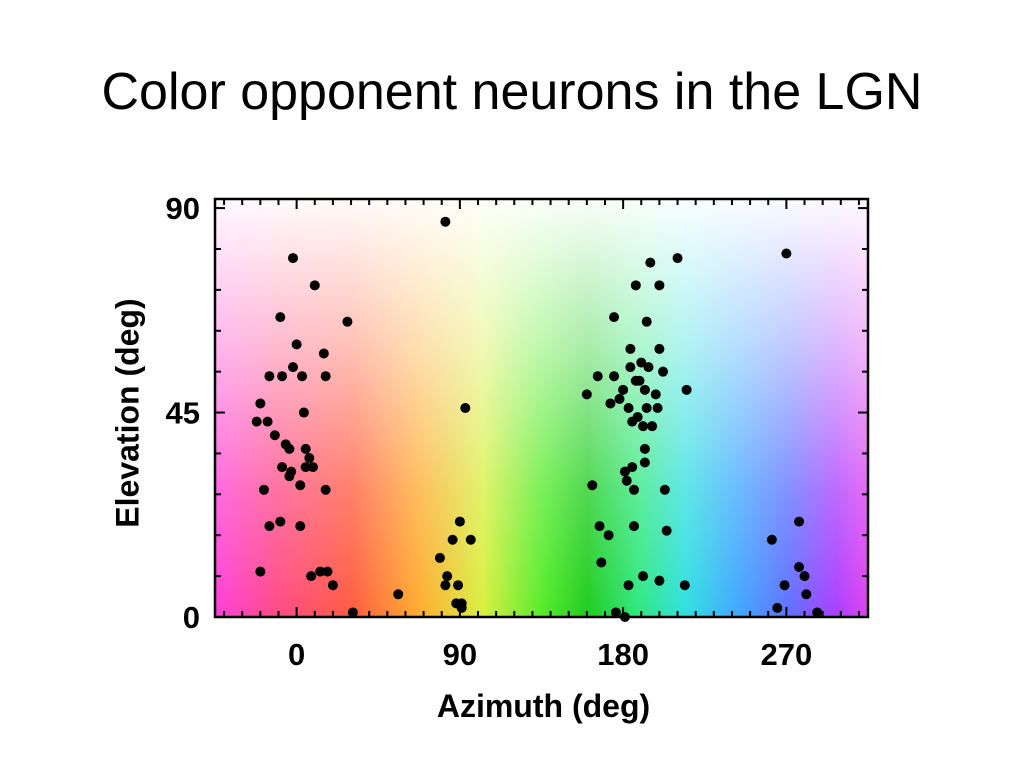 Image resolution: width=1024 pixels, height=768 pixels. Describe the element at coordinates (183, 208) in the screenshot. I see `y-tick-label: 90` at that location.